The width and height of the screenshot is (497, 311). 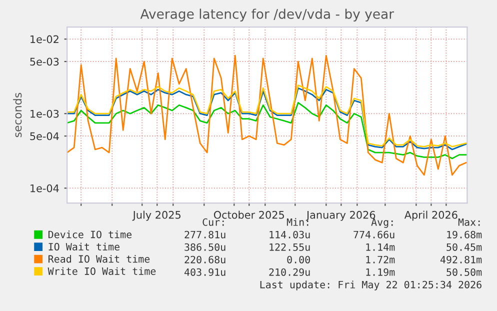 What do you see at coordinates (290, 234) in the screenshot?
I see `text: 114.03u` at bounding box center [290, 234].